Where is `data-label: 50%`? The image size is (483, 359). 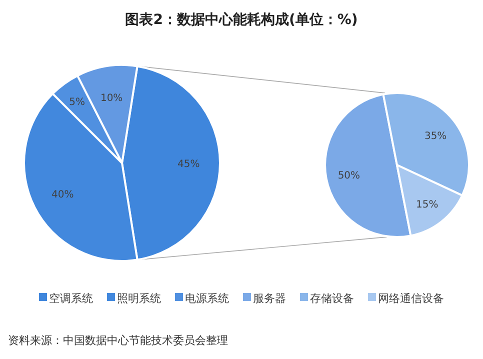 data-label: 50% is located at coordinates (349, 176).